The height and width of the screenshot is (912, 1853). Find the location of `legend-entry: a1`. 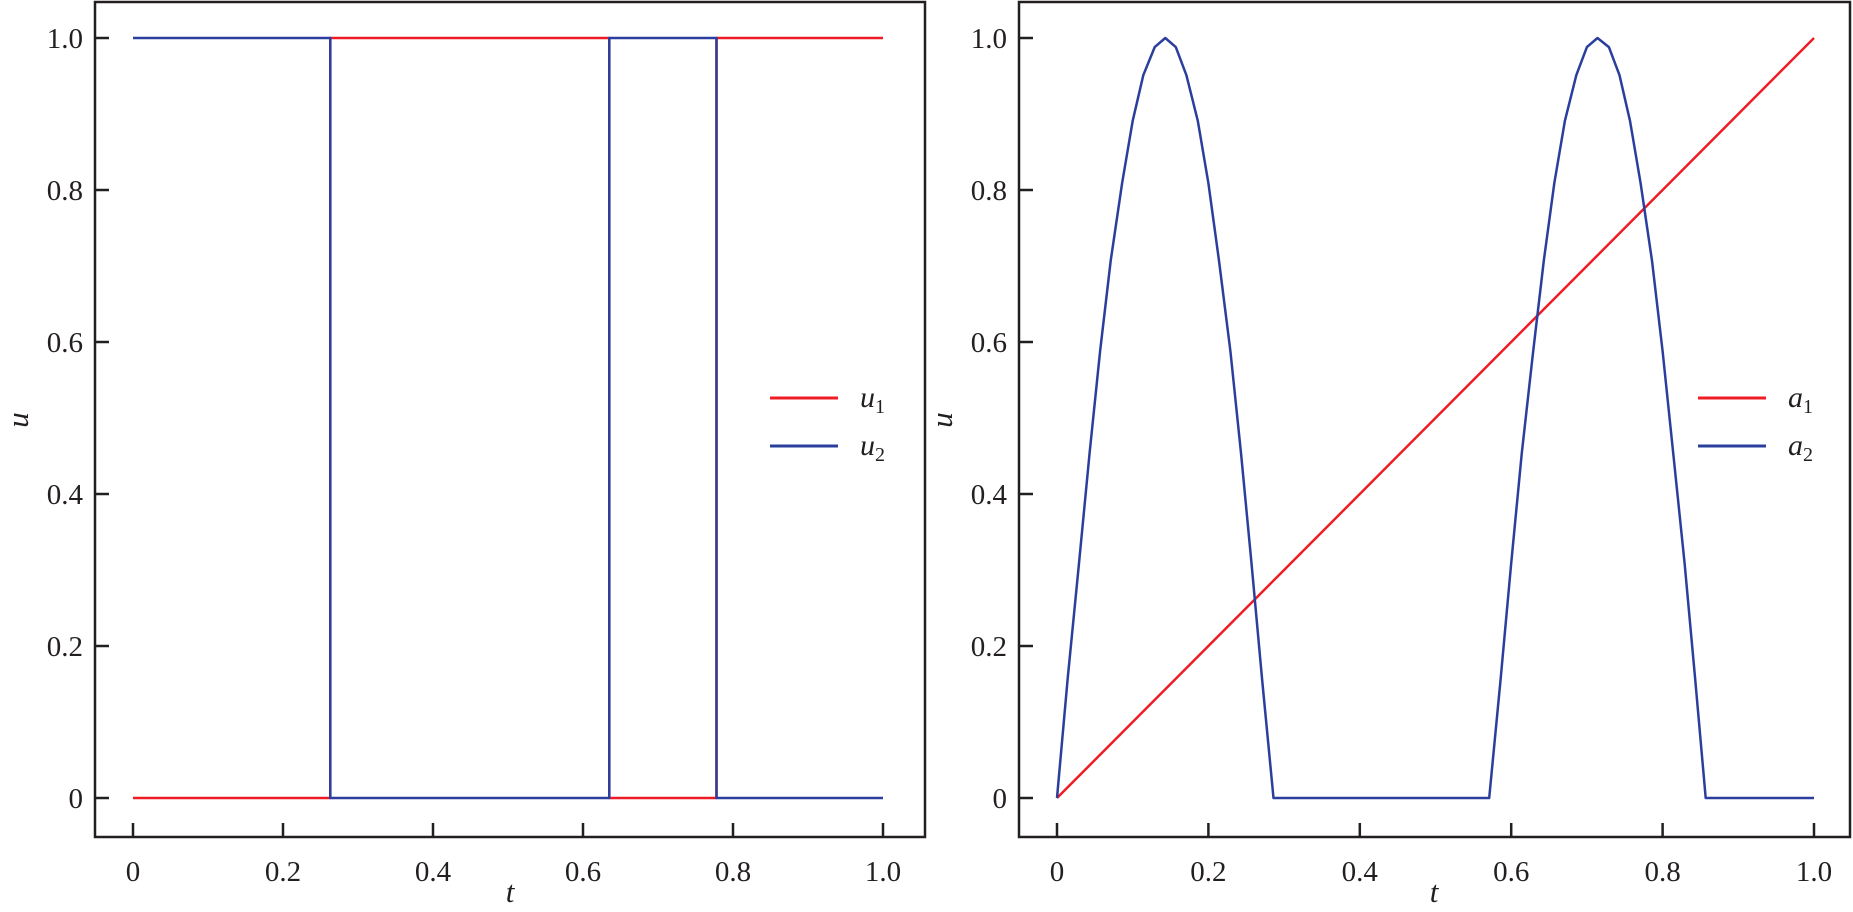

legend-entry: a1 is located at coordinates (1800, 399).